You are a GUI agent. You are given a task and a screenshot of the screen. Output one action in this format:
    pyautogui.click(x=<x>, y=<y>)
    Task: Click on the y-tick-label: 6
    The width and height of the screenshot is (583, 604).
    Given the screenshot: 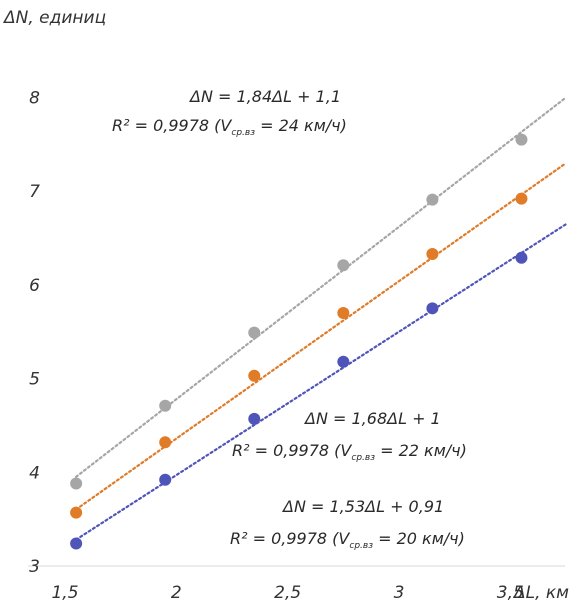 What is the action you would take?
    pyautogui.click(x=34, y=286)
    